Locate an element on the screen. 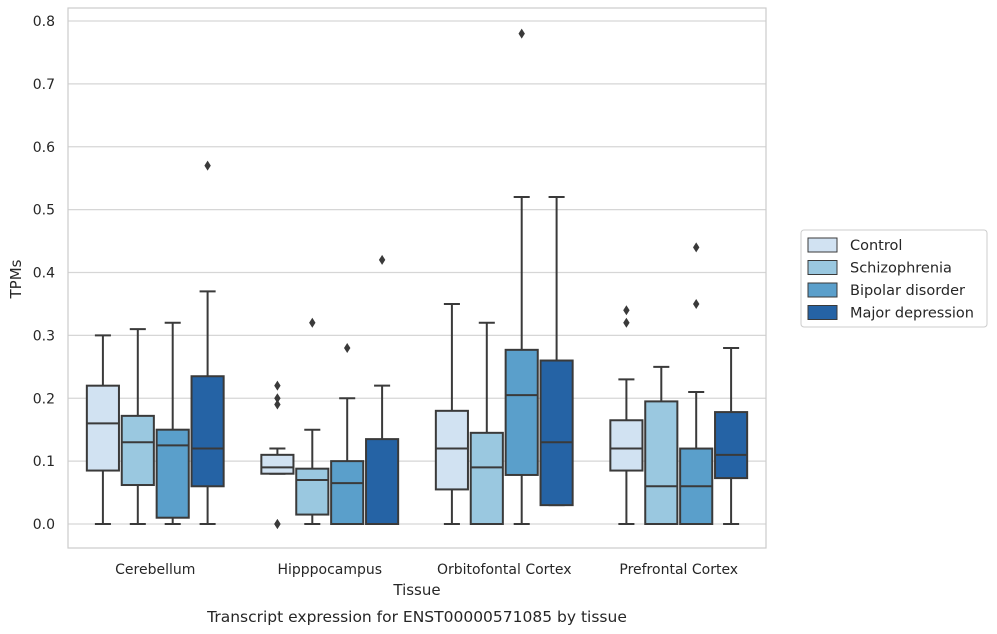 This screenshot has width=997, height=634. x-axis-title: Tissue is located at coordinates (416, 590).